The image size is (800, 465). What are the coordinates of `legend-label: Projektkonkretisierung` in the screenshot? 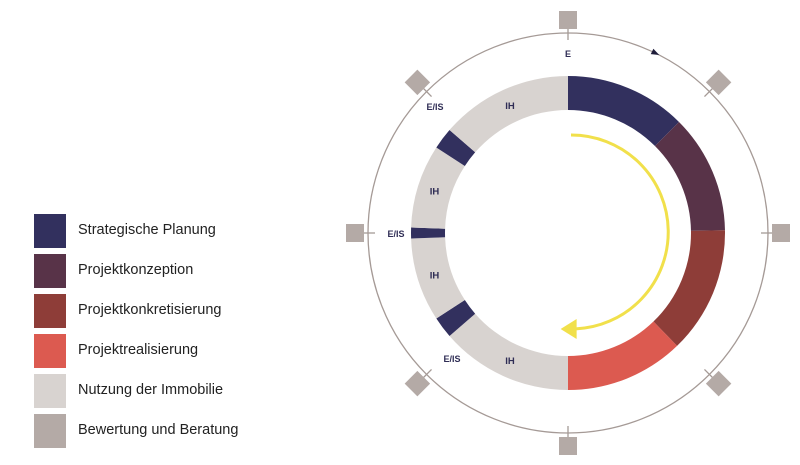 It's located at (150, 310).